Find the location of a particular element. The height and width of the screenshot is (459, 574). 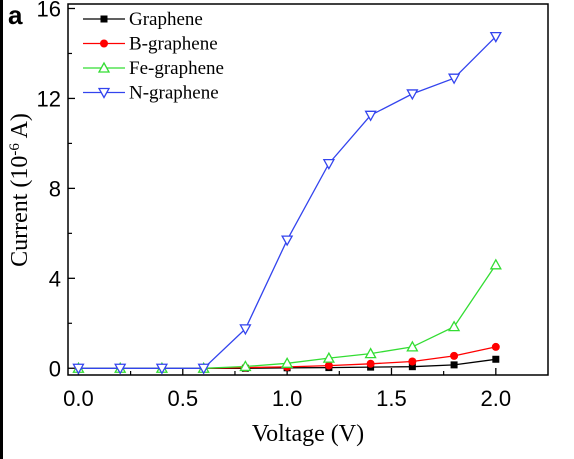

legend: Graphene B-graphene Fe-graphene N-graphene is located at coordinates (153, 56).